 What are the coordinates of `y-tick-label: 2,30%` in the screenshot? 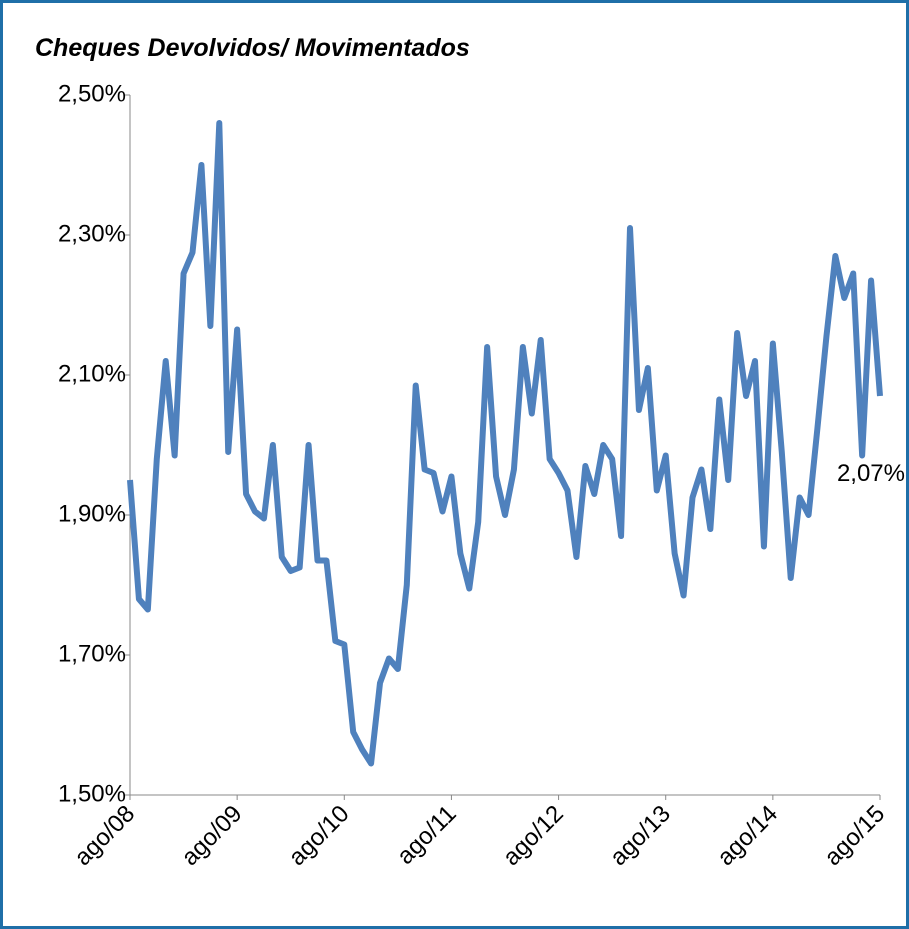 It's located at (92, 233).